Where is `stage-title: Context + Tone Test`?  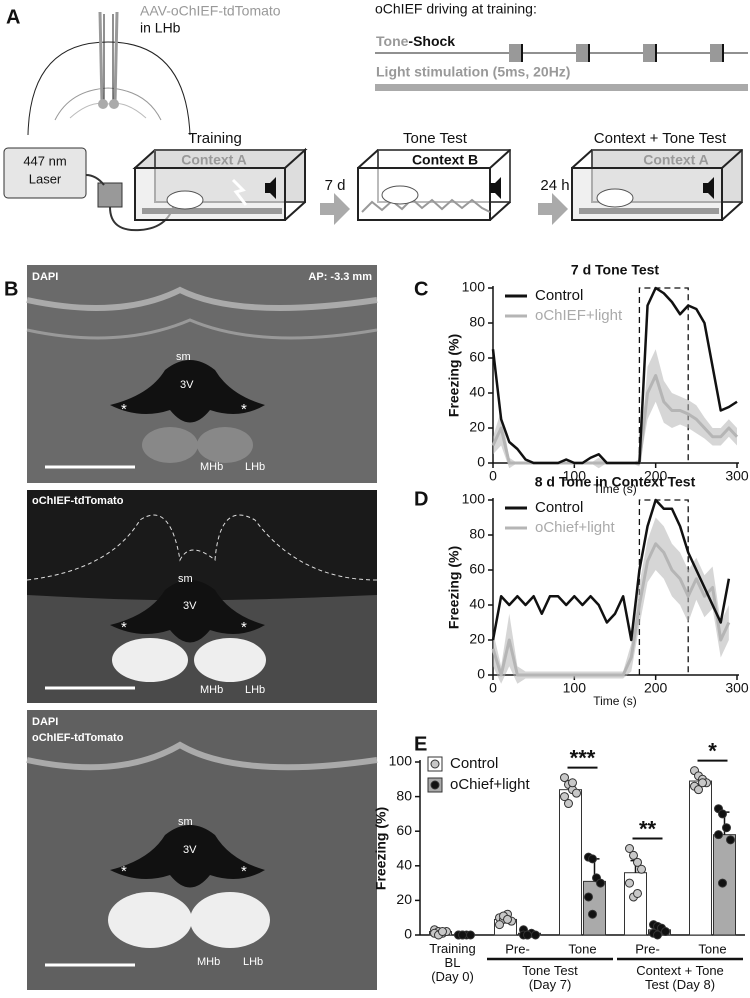
stage-title: Context + Tone Test is located at coordinates (660, 138).